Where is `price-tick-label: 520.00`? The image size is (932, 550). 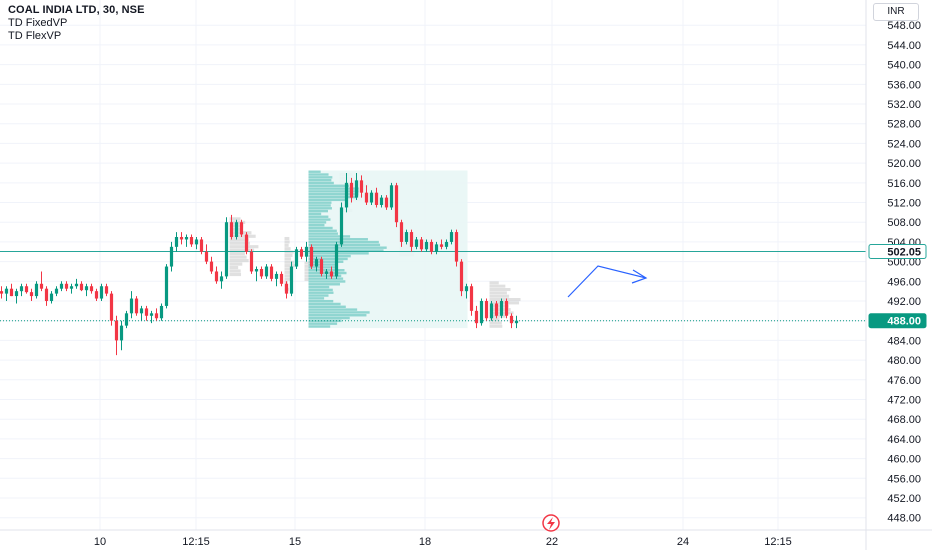 price-tick-label: 520.00 is located at coordinates (904, 164).